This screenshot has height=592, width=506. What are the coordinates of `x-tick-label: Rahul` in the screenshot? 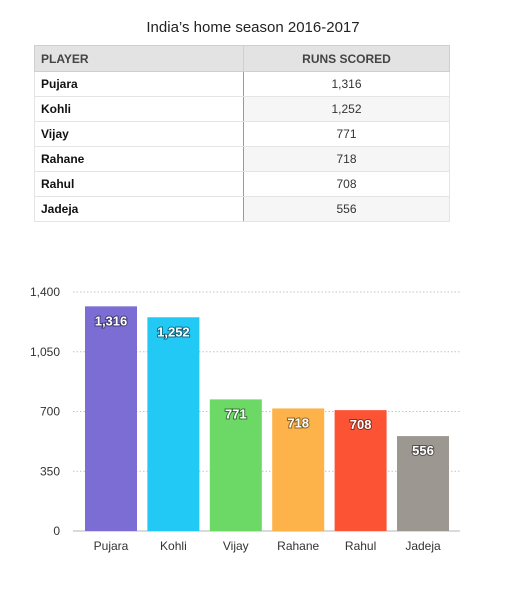 It's located at (360, 546).